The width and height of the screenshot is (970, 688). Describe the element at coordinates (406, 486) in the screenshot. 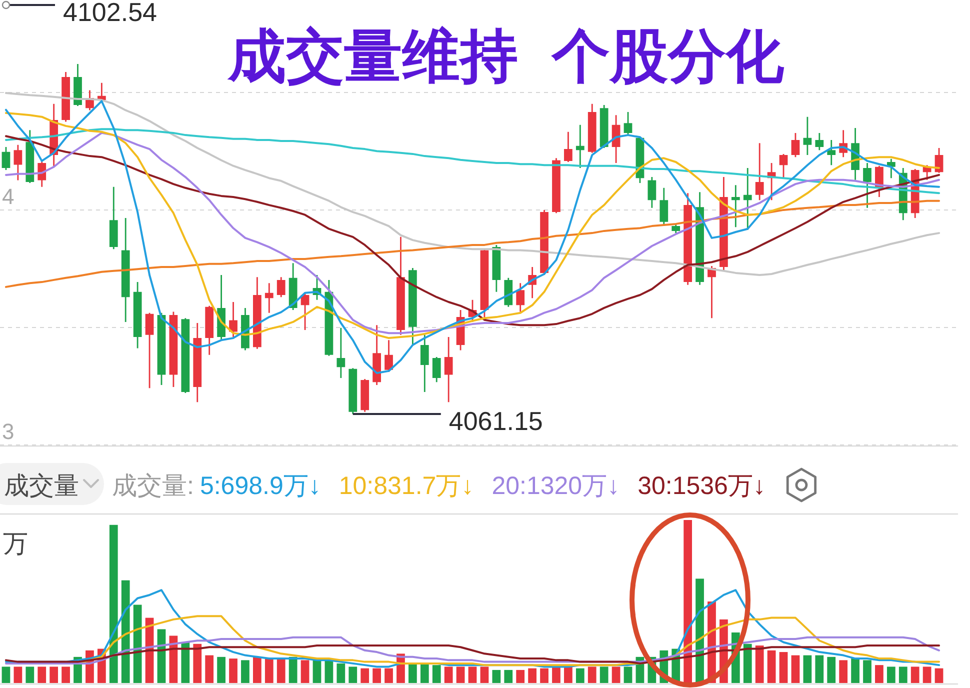

I see `text: 10:831.7万↓` at that location.